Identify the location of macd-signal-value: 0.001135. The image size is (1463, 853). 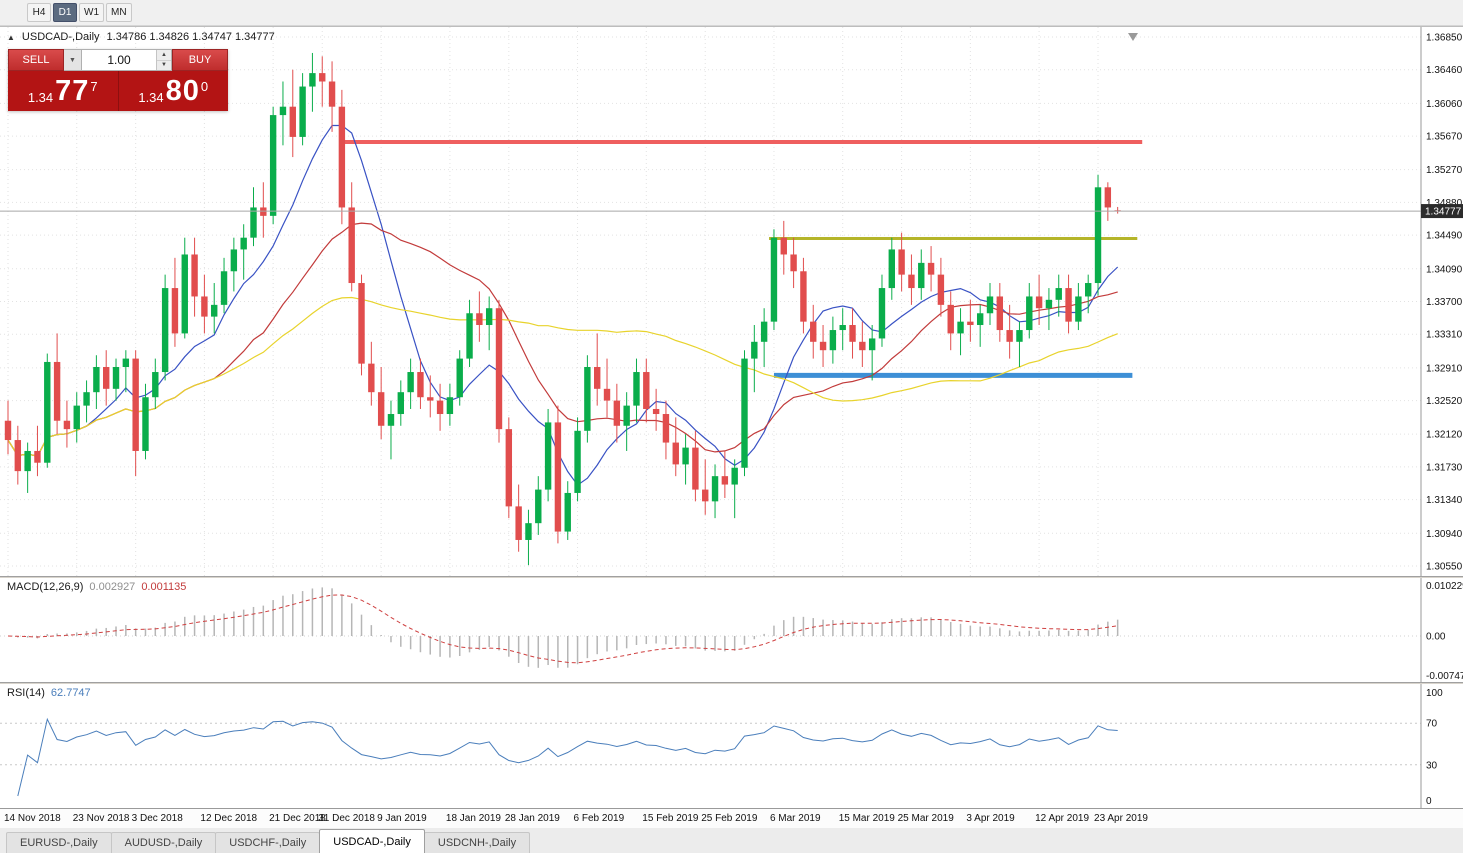
(164, 587).